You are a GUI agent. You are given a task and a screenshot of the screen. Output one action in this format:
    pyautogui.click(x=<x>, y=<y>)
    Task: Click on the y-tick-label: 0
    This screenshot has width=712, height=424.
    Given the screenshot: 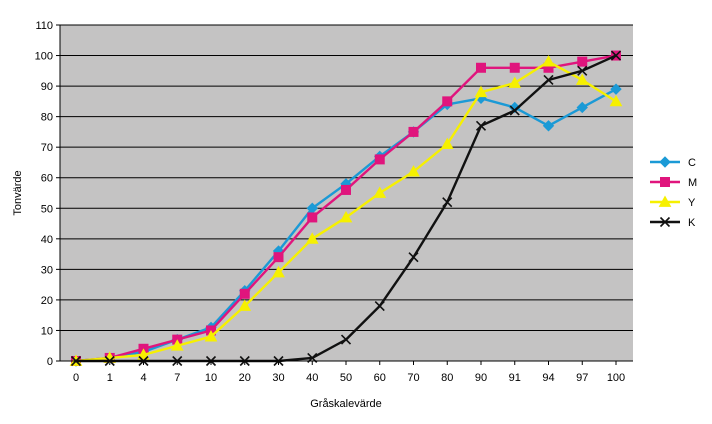 What is the action you would take?
    pyautogui.click(x=50, y=362)
    